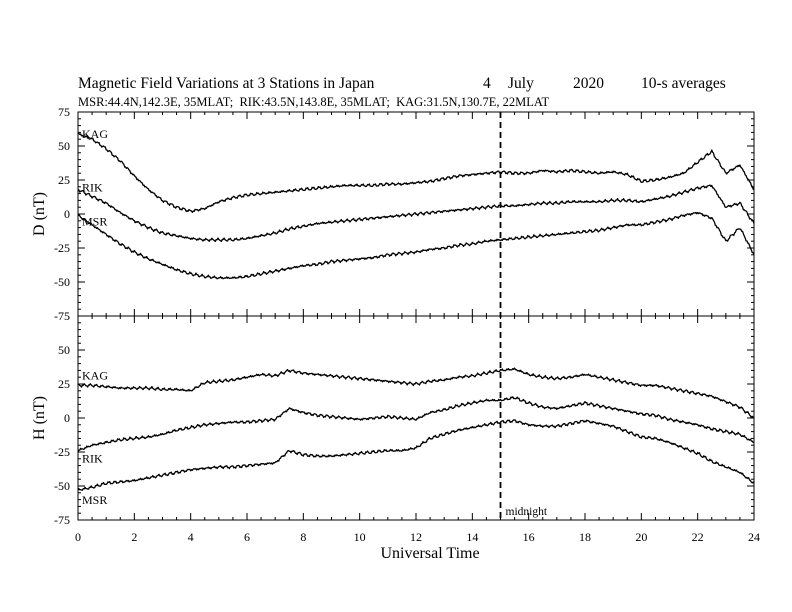 The height and width of the screenshot is (612, 792). Describe the element at coordinates (529, 537) in the screenshot. I see `x-tick-label: 16` at that location.